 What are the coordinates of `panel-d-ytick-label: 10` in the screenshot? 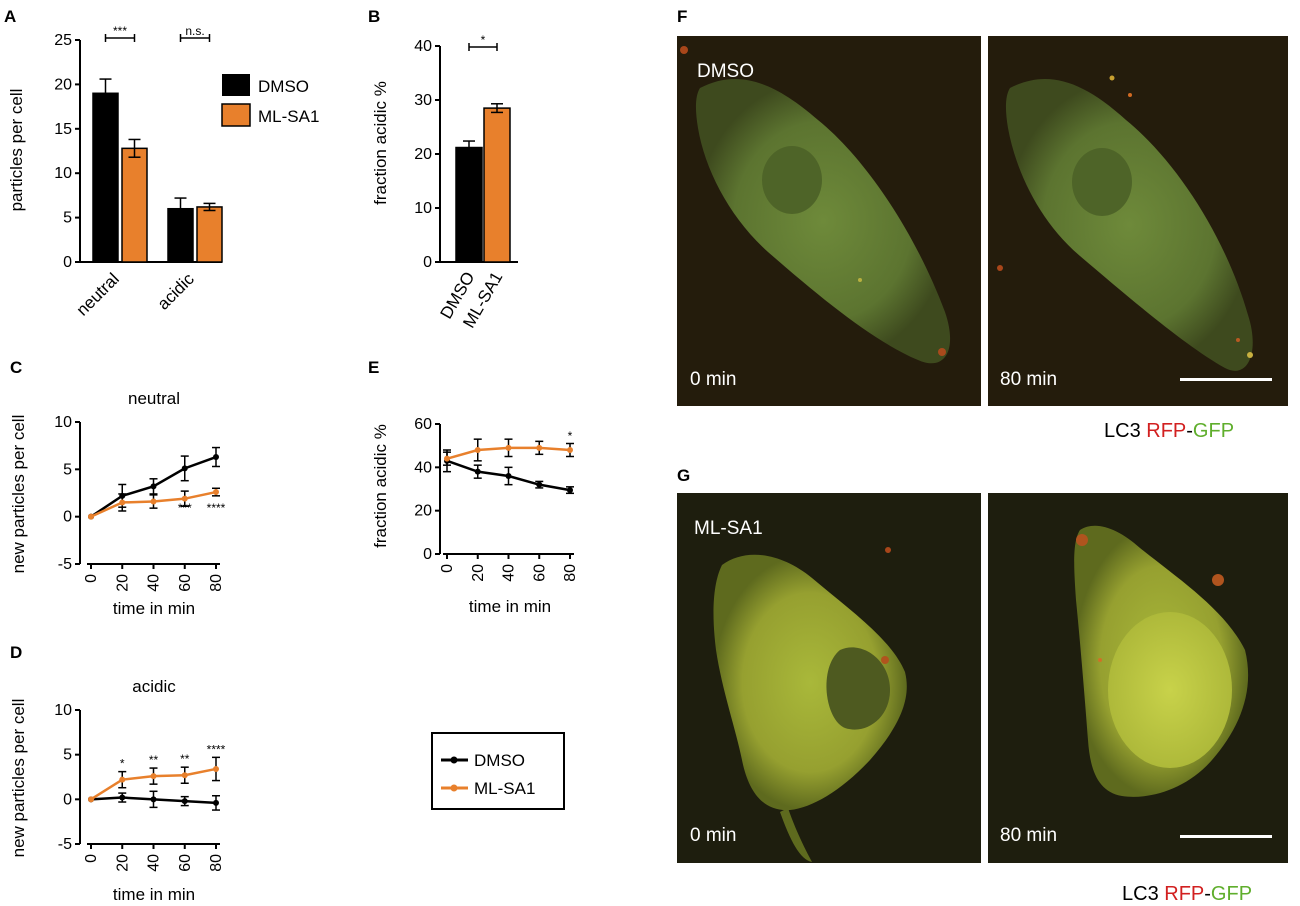 It's located at (63, 710).